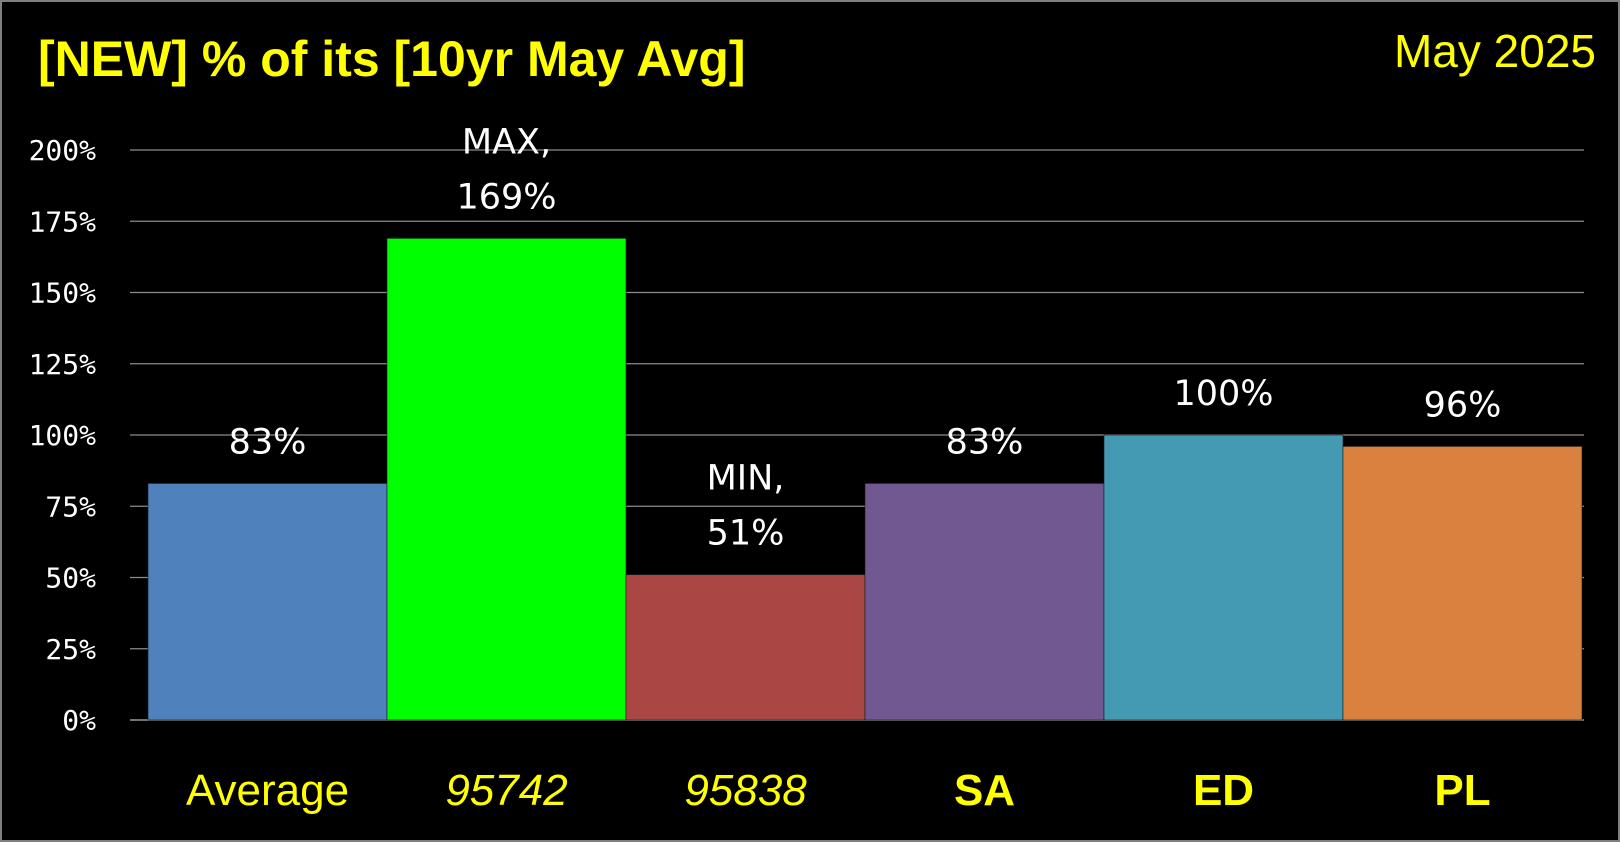 The image size is (1620, 842). Describe the element at coordinates (79, 720) in the screenshot. I see `y-tick-label: 0%` at that location.